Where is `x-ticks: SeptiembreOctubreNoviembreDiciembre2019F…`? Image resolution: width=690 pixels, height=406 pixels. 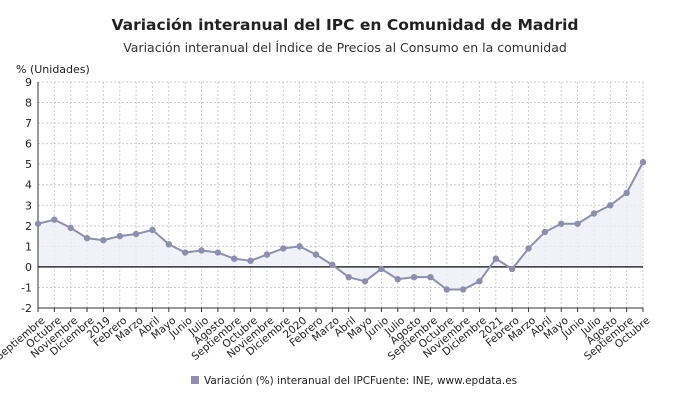 x-ticks: SeptiembreOctubreNoviembreDiciembre2019F… is located at coordinates (326, 339).